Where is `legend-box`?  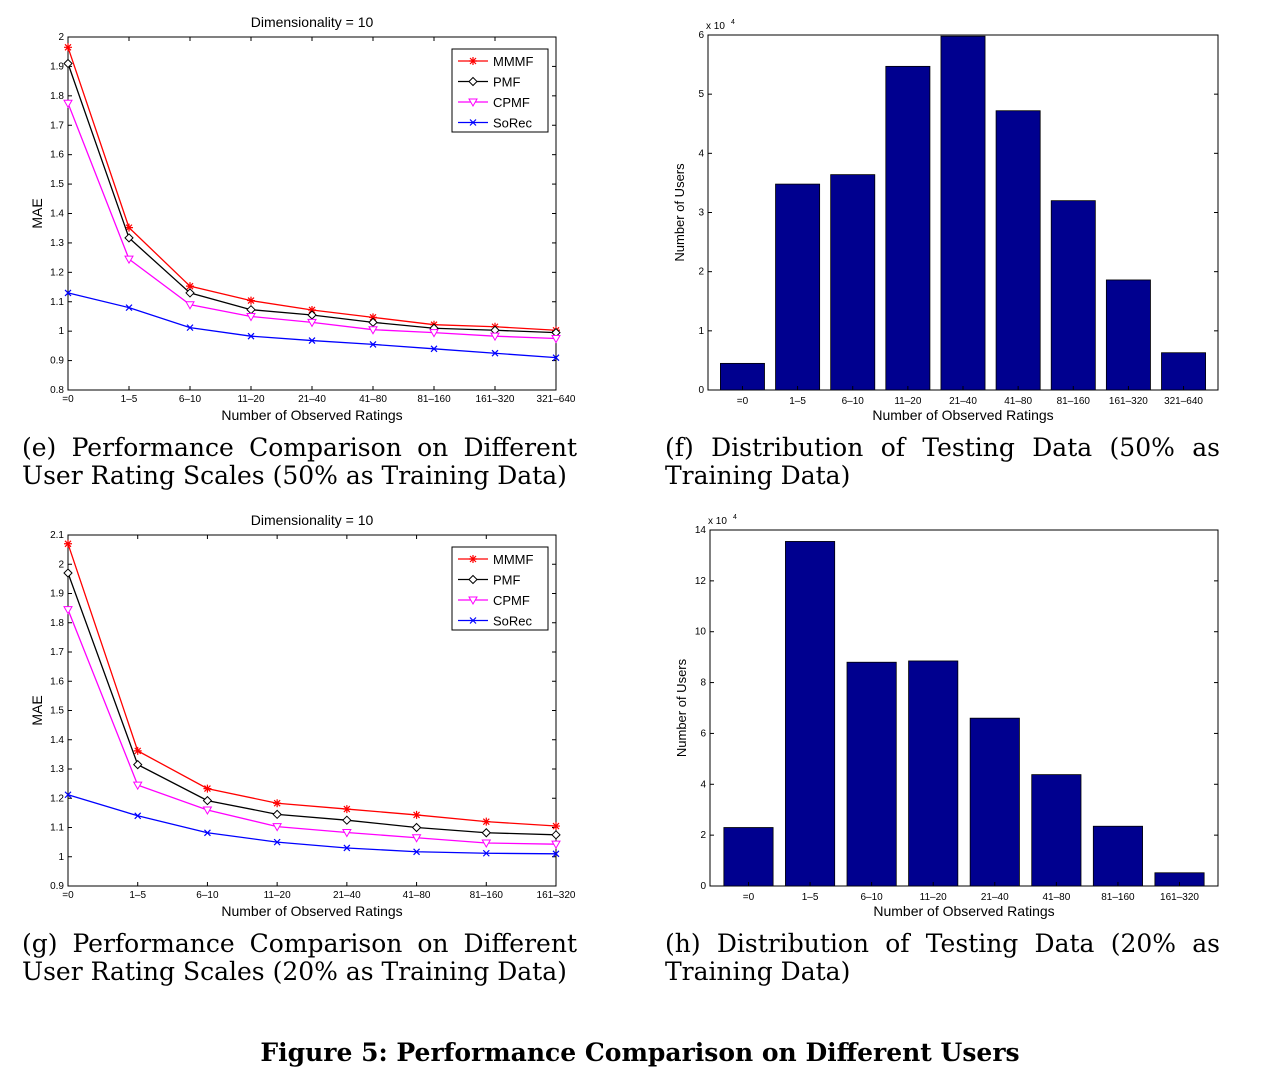 legend-box is located at coordinates (500, 588).